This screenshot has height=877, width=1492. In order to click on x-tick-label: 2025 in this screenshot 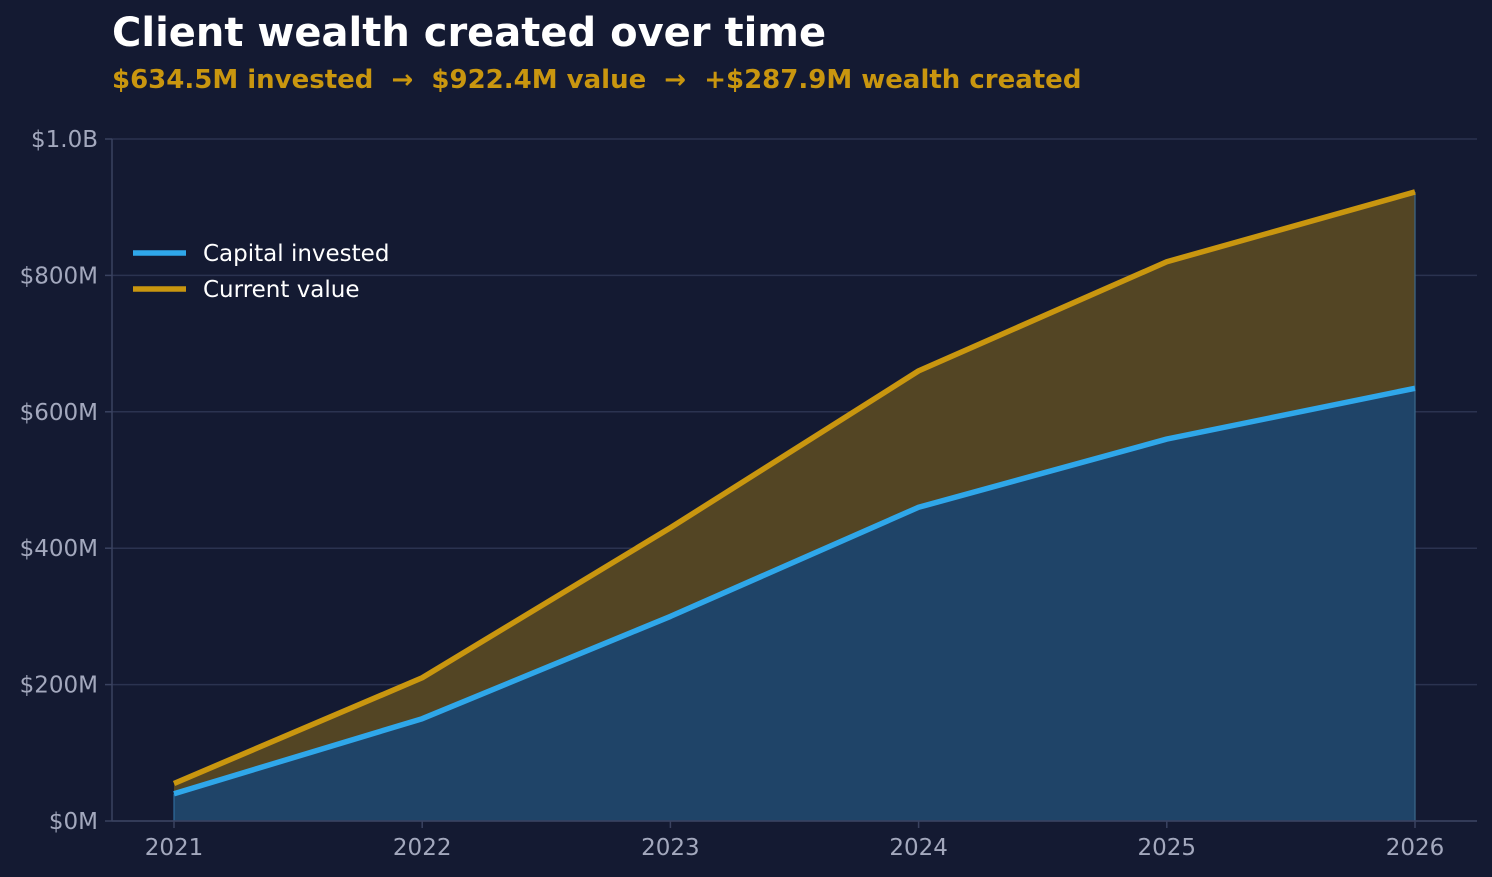, I will do `click(1167, 848)`.